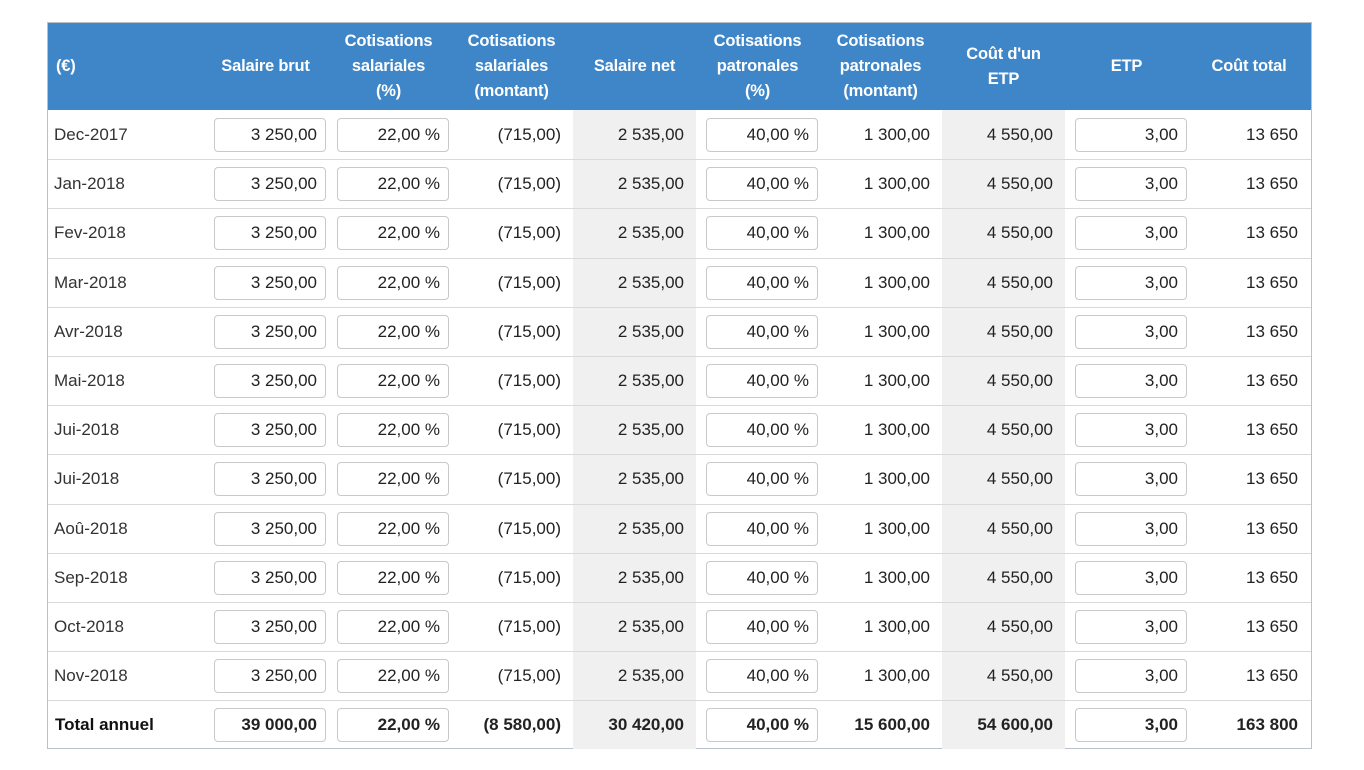  What do you see at coordinates (91, 577) in the screenshot?
I see `month-cell: Sep-2018` at bounding box center [91, 577].